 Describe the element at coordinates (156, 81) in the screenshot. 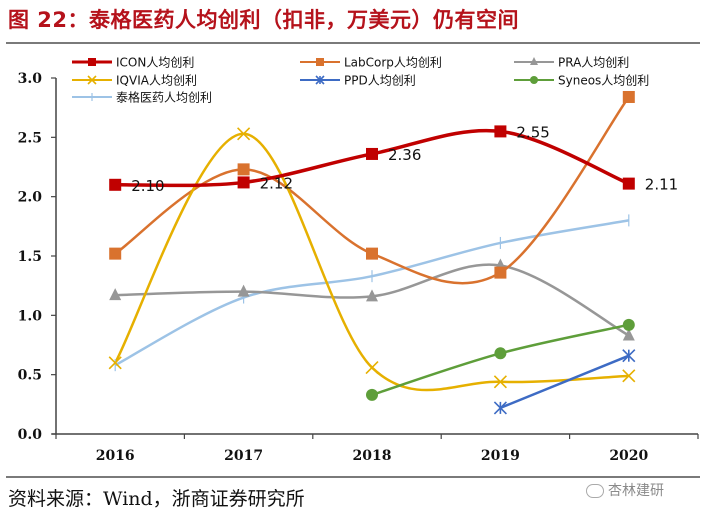

I see `legend-label: IQVIA人均创利` at that location.